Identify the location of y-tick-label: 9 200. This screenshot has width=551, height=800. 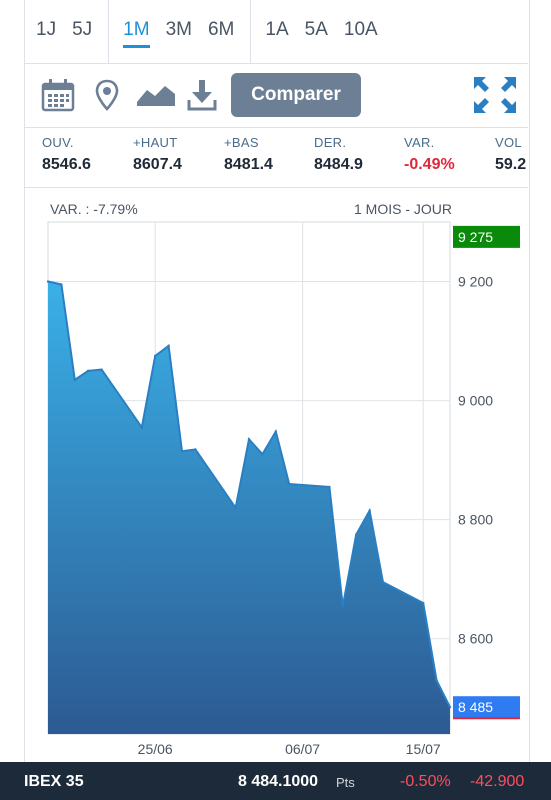
(475, 282).